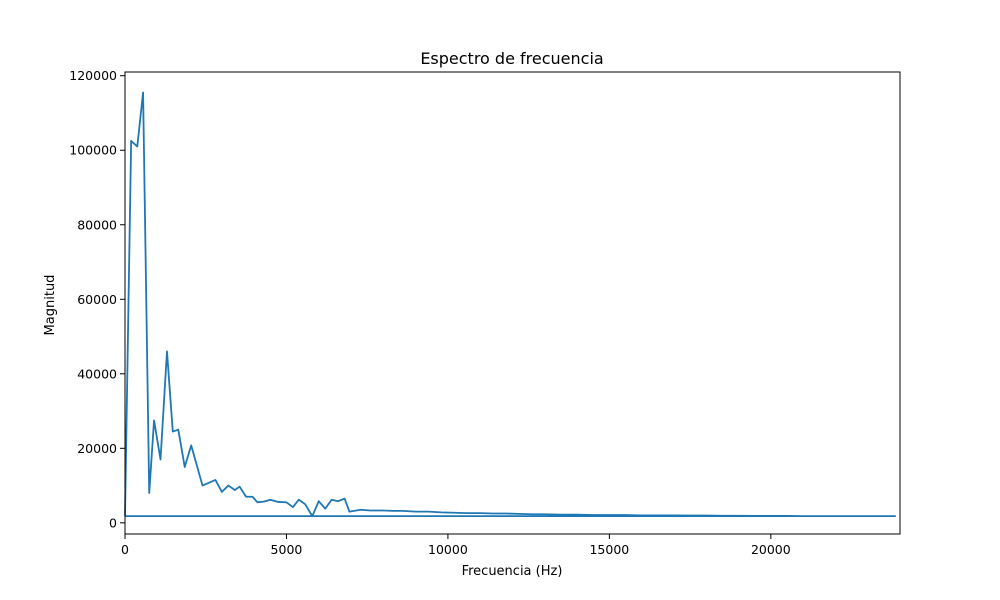 This screenshot has width=1000, height=600. What do you see at coordinates (93, 75) in the screenshot?
I see `y-tick-label: 120000` at bounding box center [93, 75].